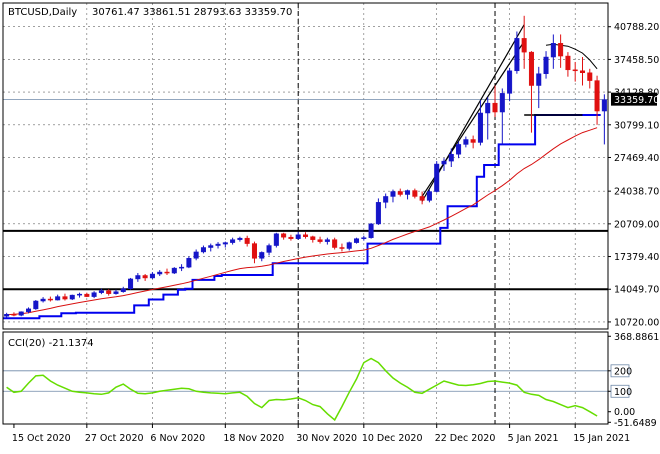 This screenshot has width=660, height=454. I want to click on price-tick-label: 14049.70, so click(636, 290).